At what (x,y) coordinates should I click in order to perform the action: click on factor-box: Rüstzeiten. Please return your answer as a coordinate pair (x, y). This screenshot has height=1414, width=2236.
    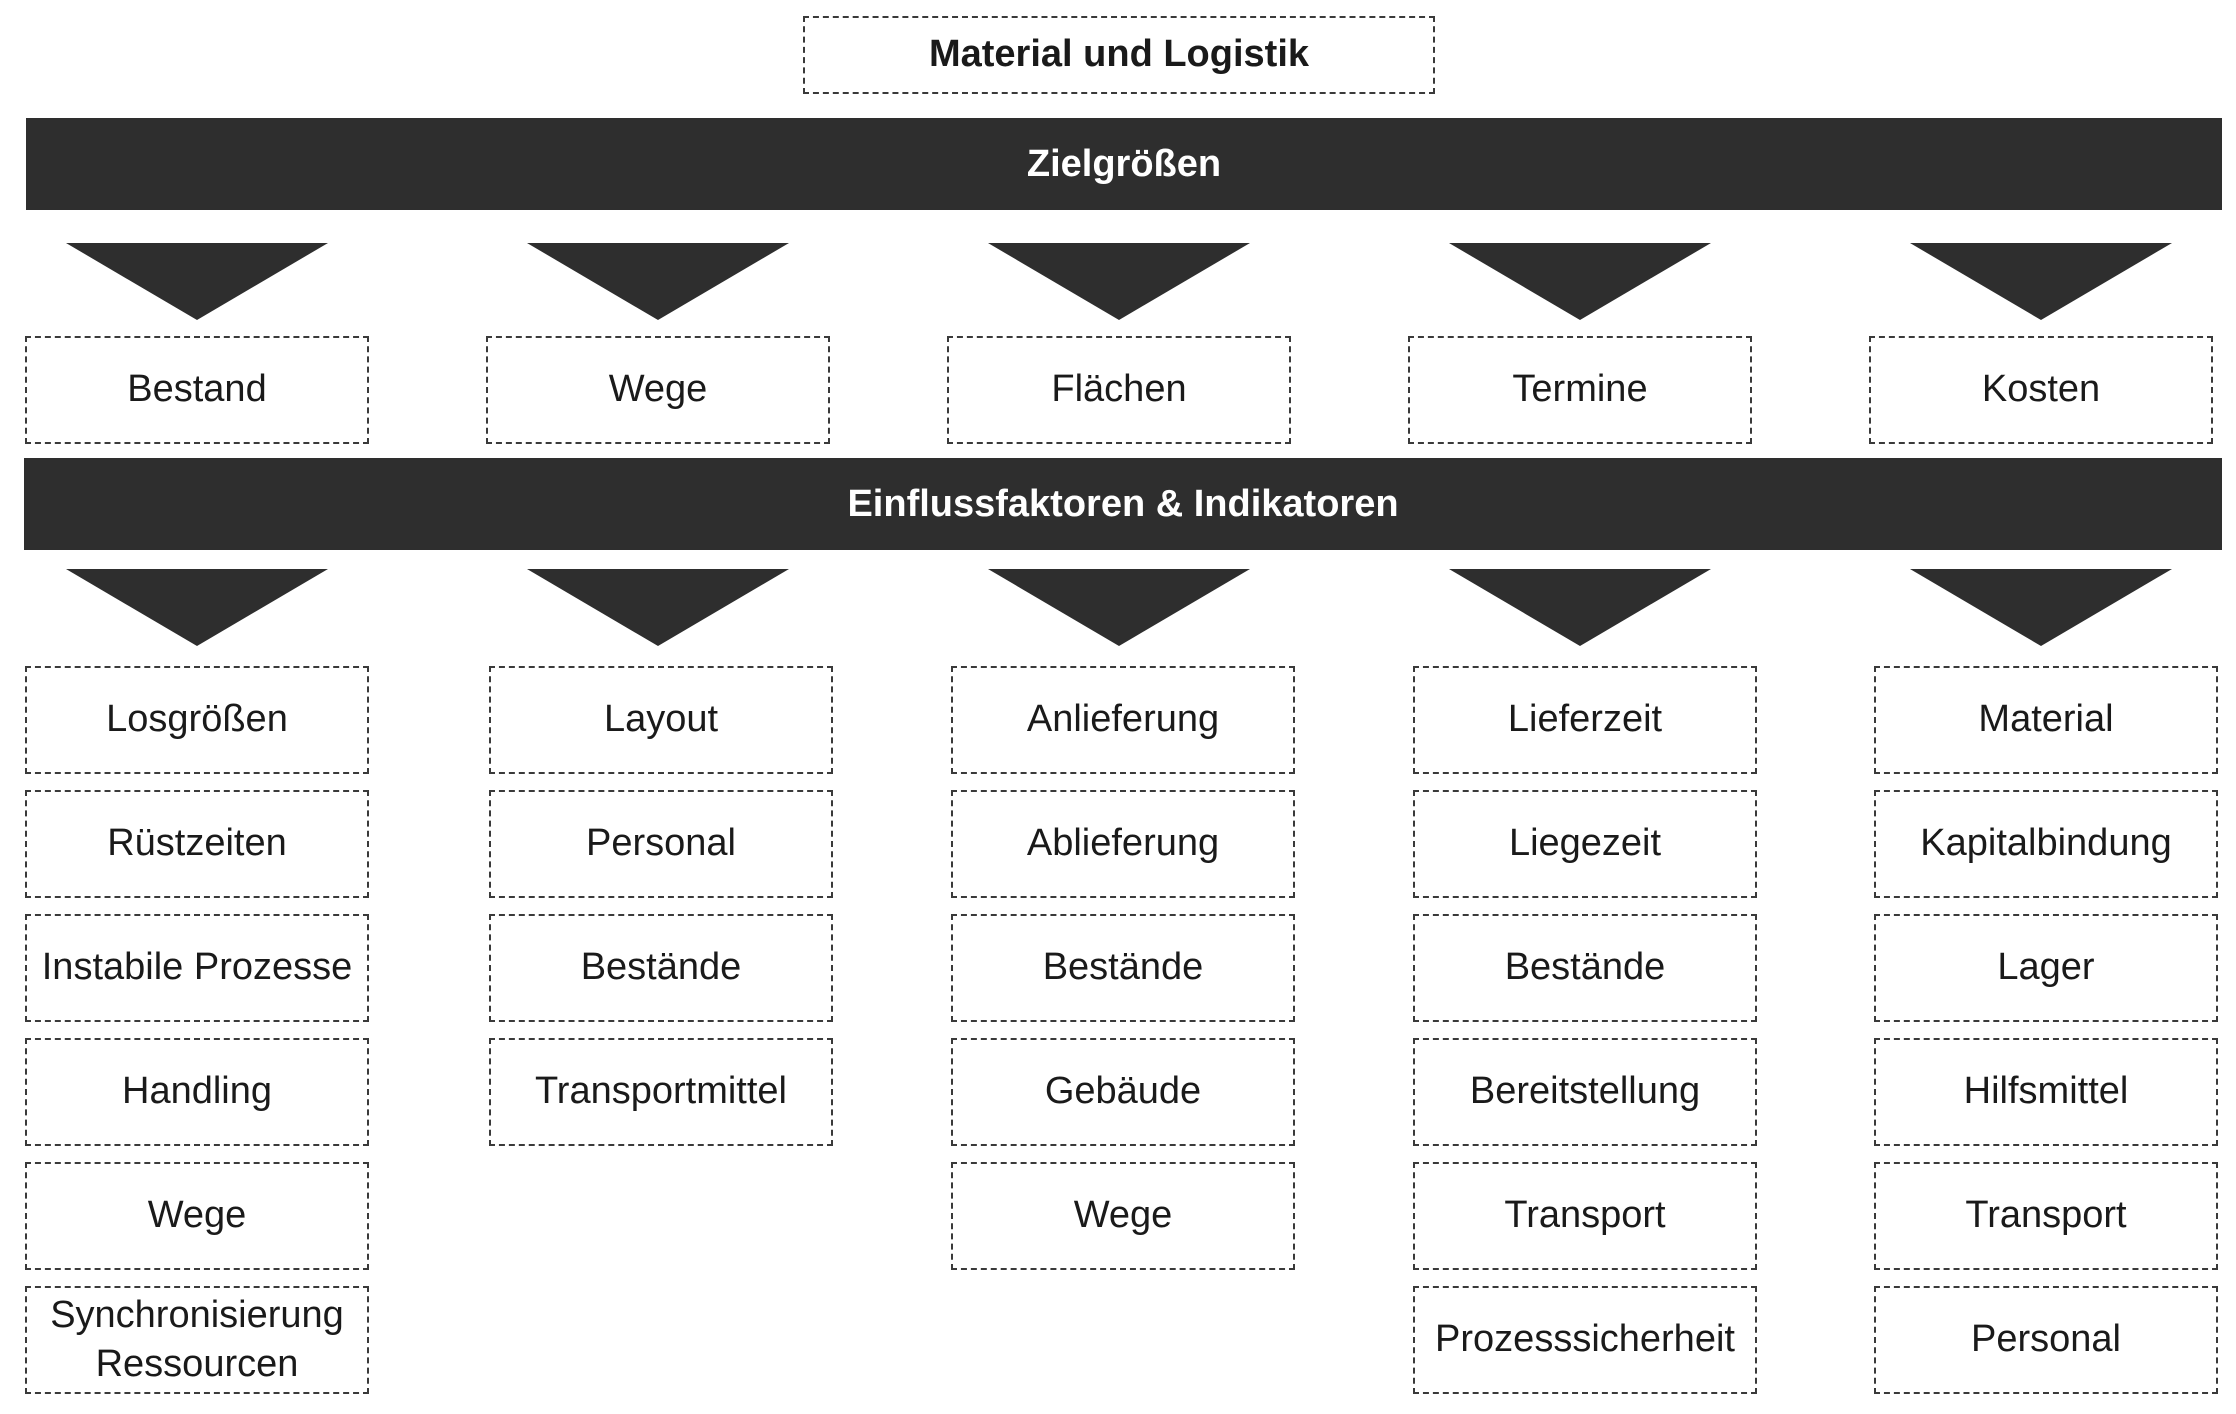
    Looking at the image, I should click on (197, 844).